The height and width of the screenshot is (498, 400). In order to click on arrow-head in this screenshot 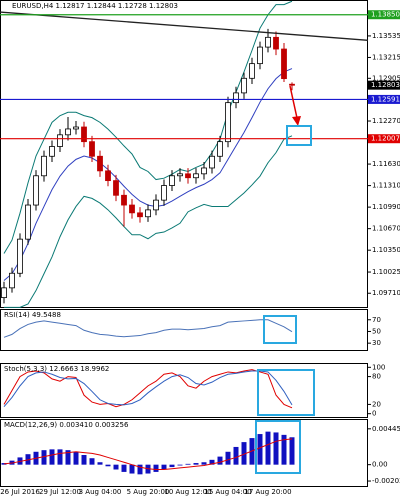, I will do `click(296, 121)`.